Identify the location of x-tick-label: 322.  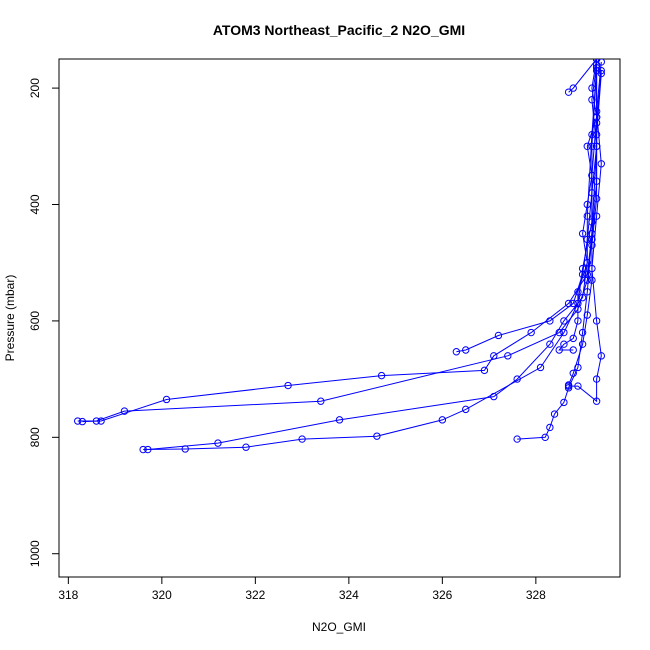
(255, 595).